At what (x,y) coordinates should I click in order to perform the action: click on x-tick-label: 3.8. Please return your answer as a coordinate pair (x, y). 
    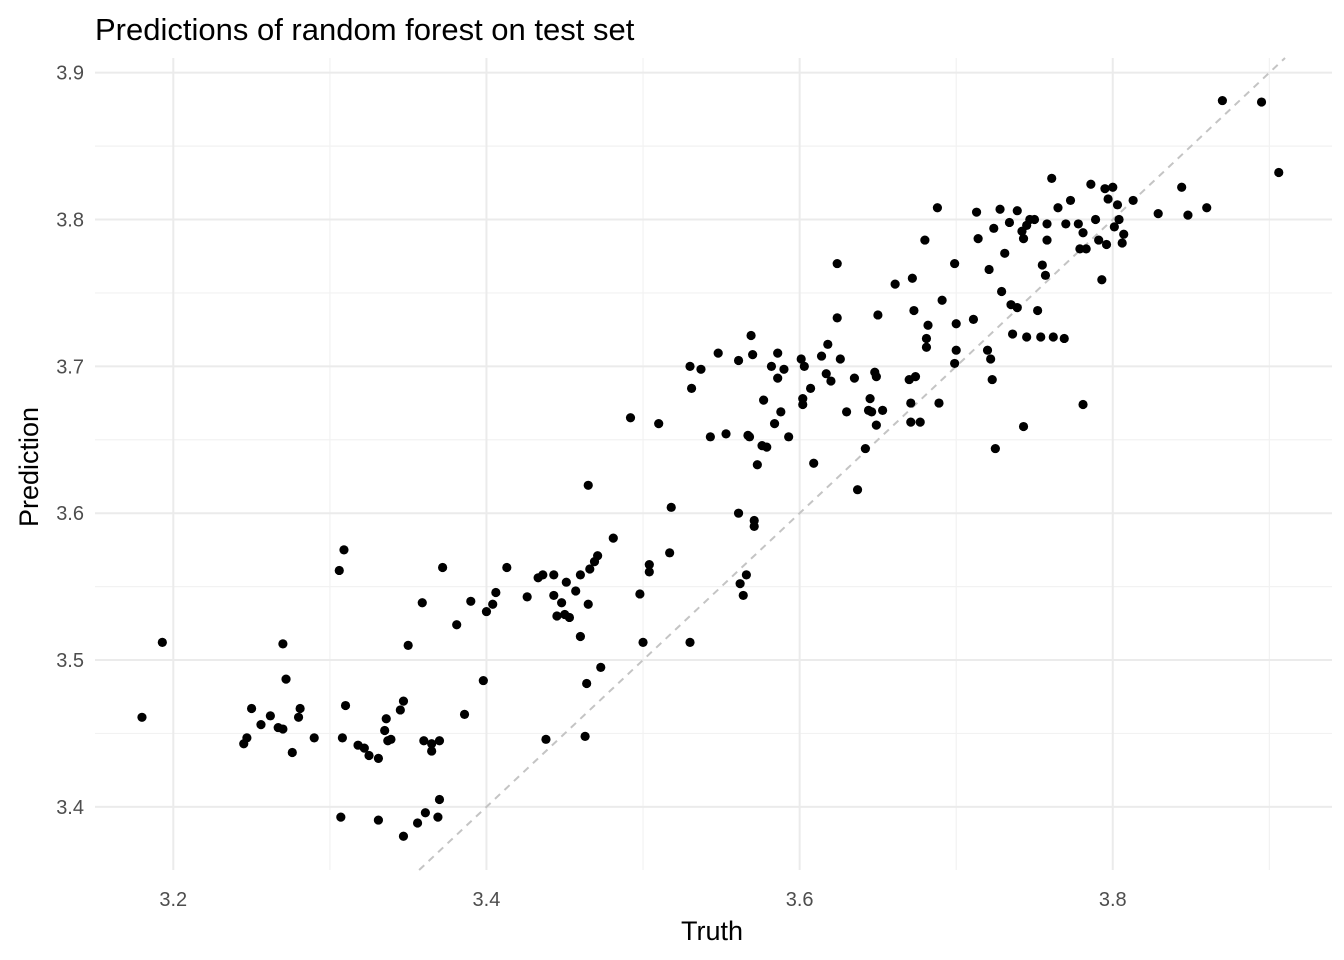
    Looking at the image, I should click on (1113, 900).